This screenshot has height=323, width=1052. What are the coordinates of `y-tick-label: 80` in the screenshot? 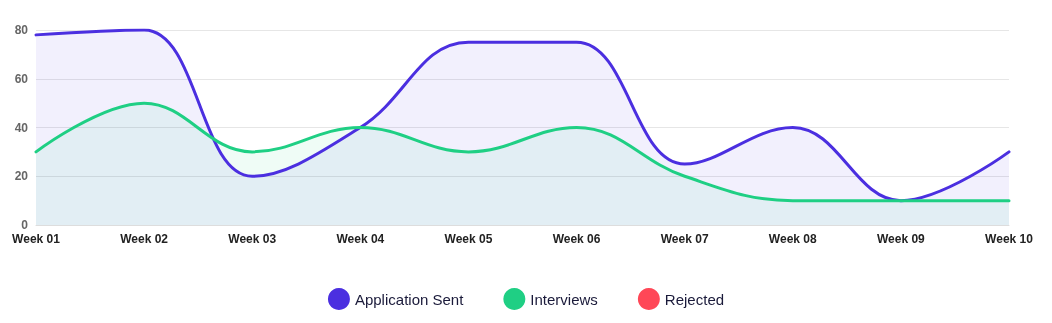 It's located at (21, 30).